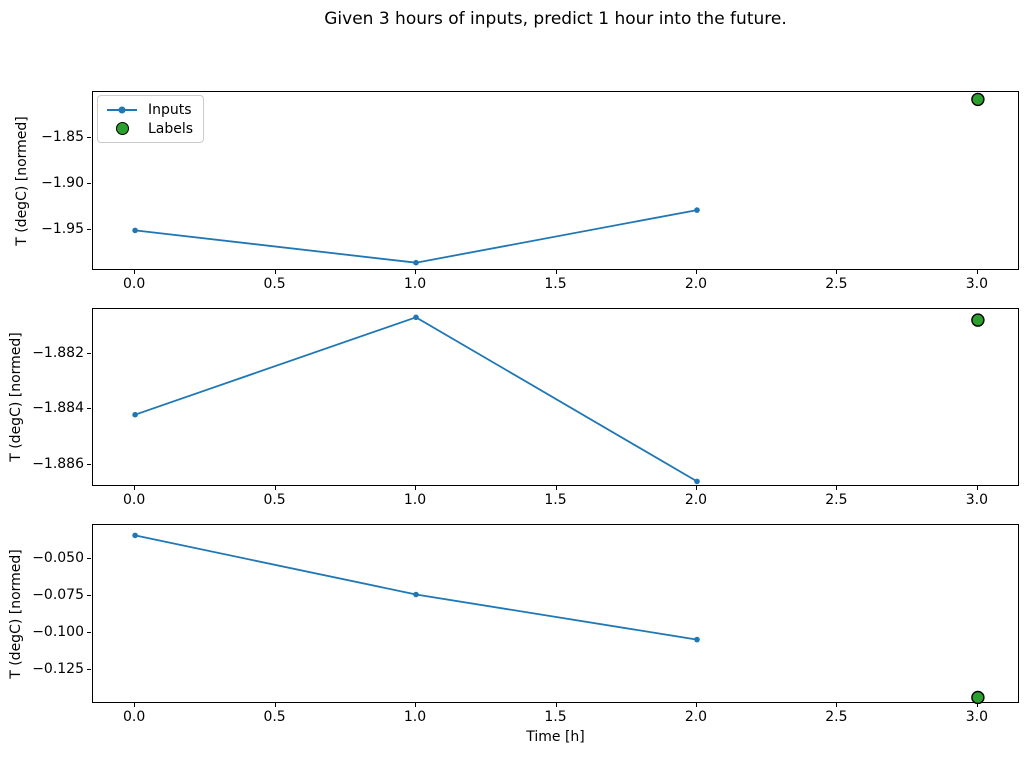 This screenshot has height=759, width=1030. Describe the element at coordinates (415, 284) in the screenshot. I see `subplot-1-x-tick-label: 1.0` at that location.